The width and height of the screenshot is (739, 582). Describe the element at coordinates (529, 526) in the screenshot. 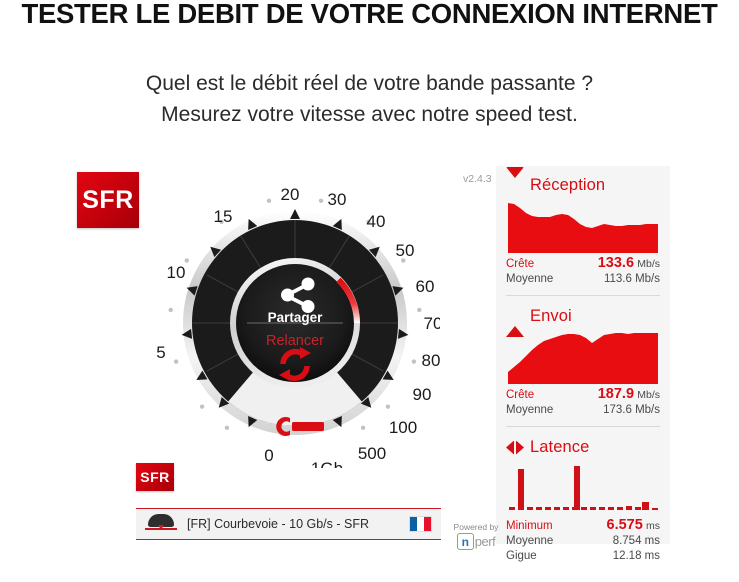

I see `latence-min-label: Minimum` at that location.